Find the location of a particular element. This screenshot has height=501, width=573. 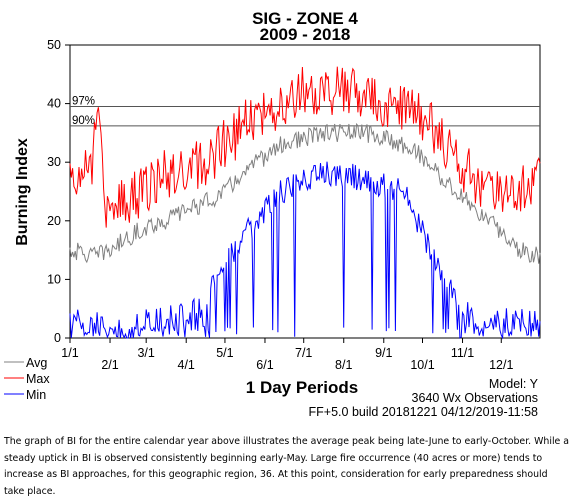

x-tick-label: 2/1 is located at coordinates (109, 365).